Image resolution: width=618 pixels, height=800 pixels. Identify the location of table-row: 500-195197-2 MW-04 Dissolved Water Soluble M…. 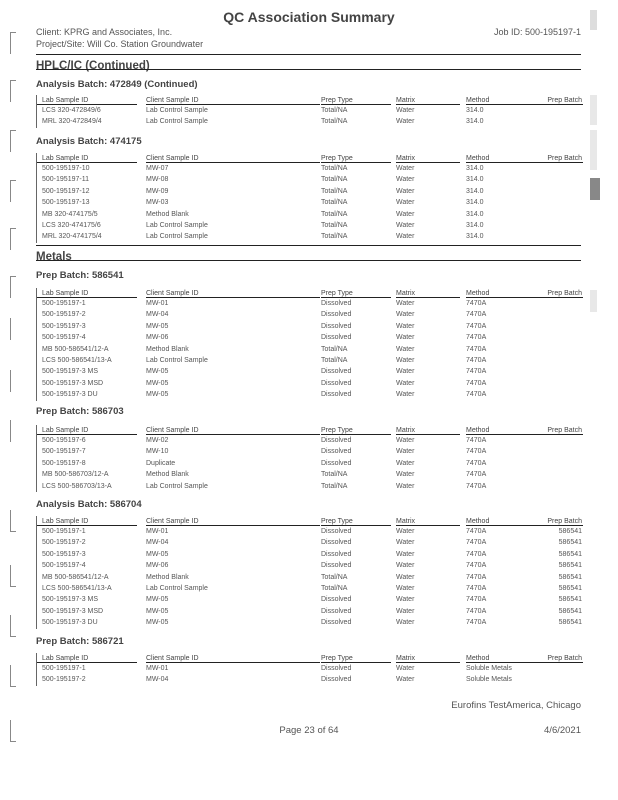
(309, 679).